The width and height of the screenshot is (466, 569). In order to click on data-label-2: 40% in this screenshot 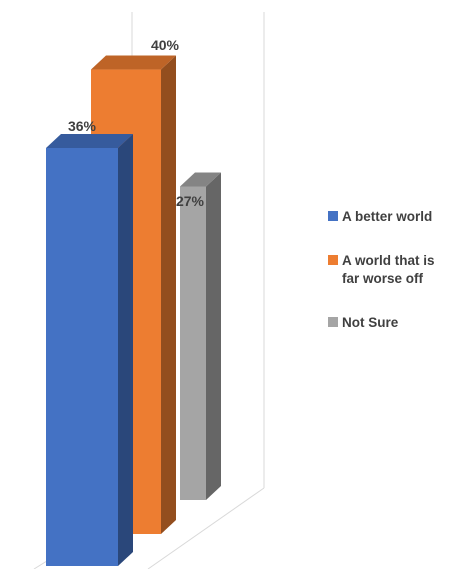, I will do `click(165, 45)`.